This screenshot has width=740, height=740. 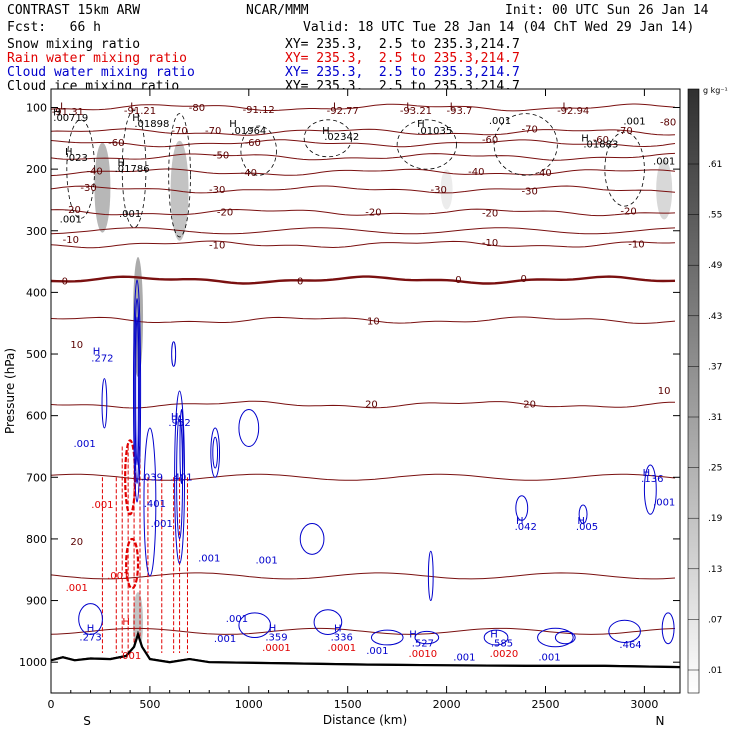 What do you see at coordinates (149, 704) in the screenshot?
I see `x-tick-label: 500` at bounding box center [149, 704].